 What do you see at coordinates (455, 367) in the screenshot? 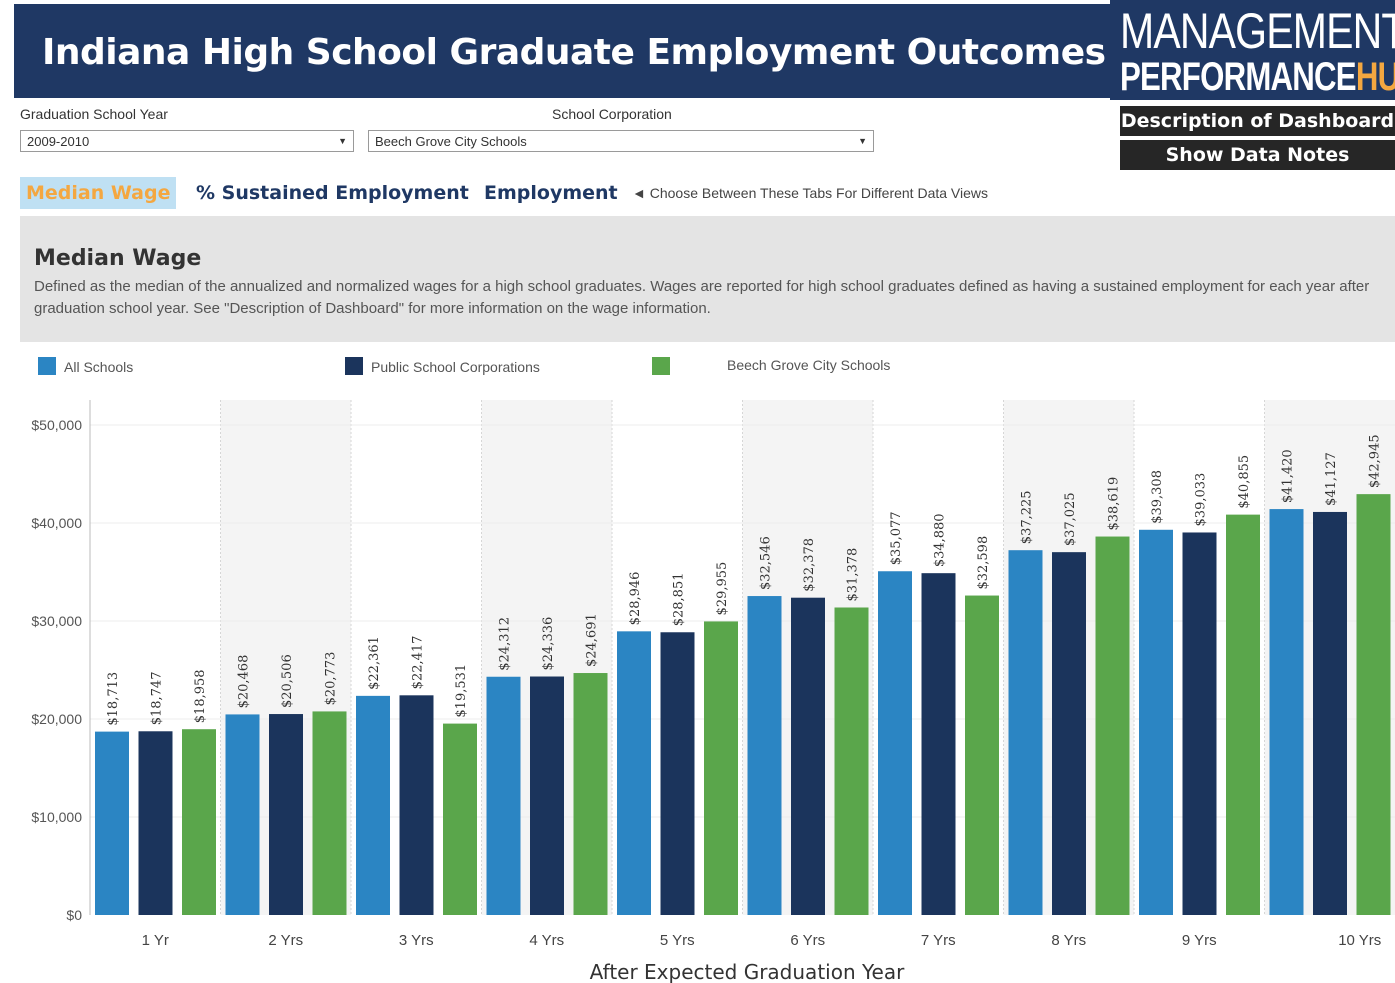
I see `legend-label-public-school-corporations: Public School Corporations` at bounding box center [455, 367].